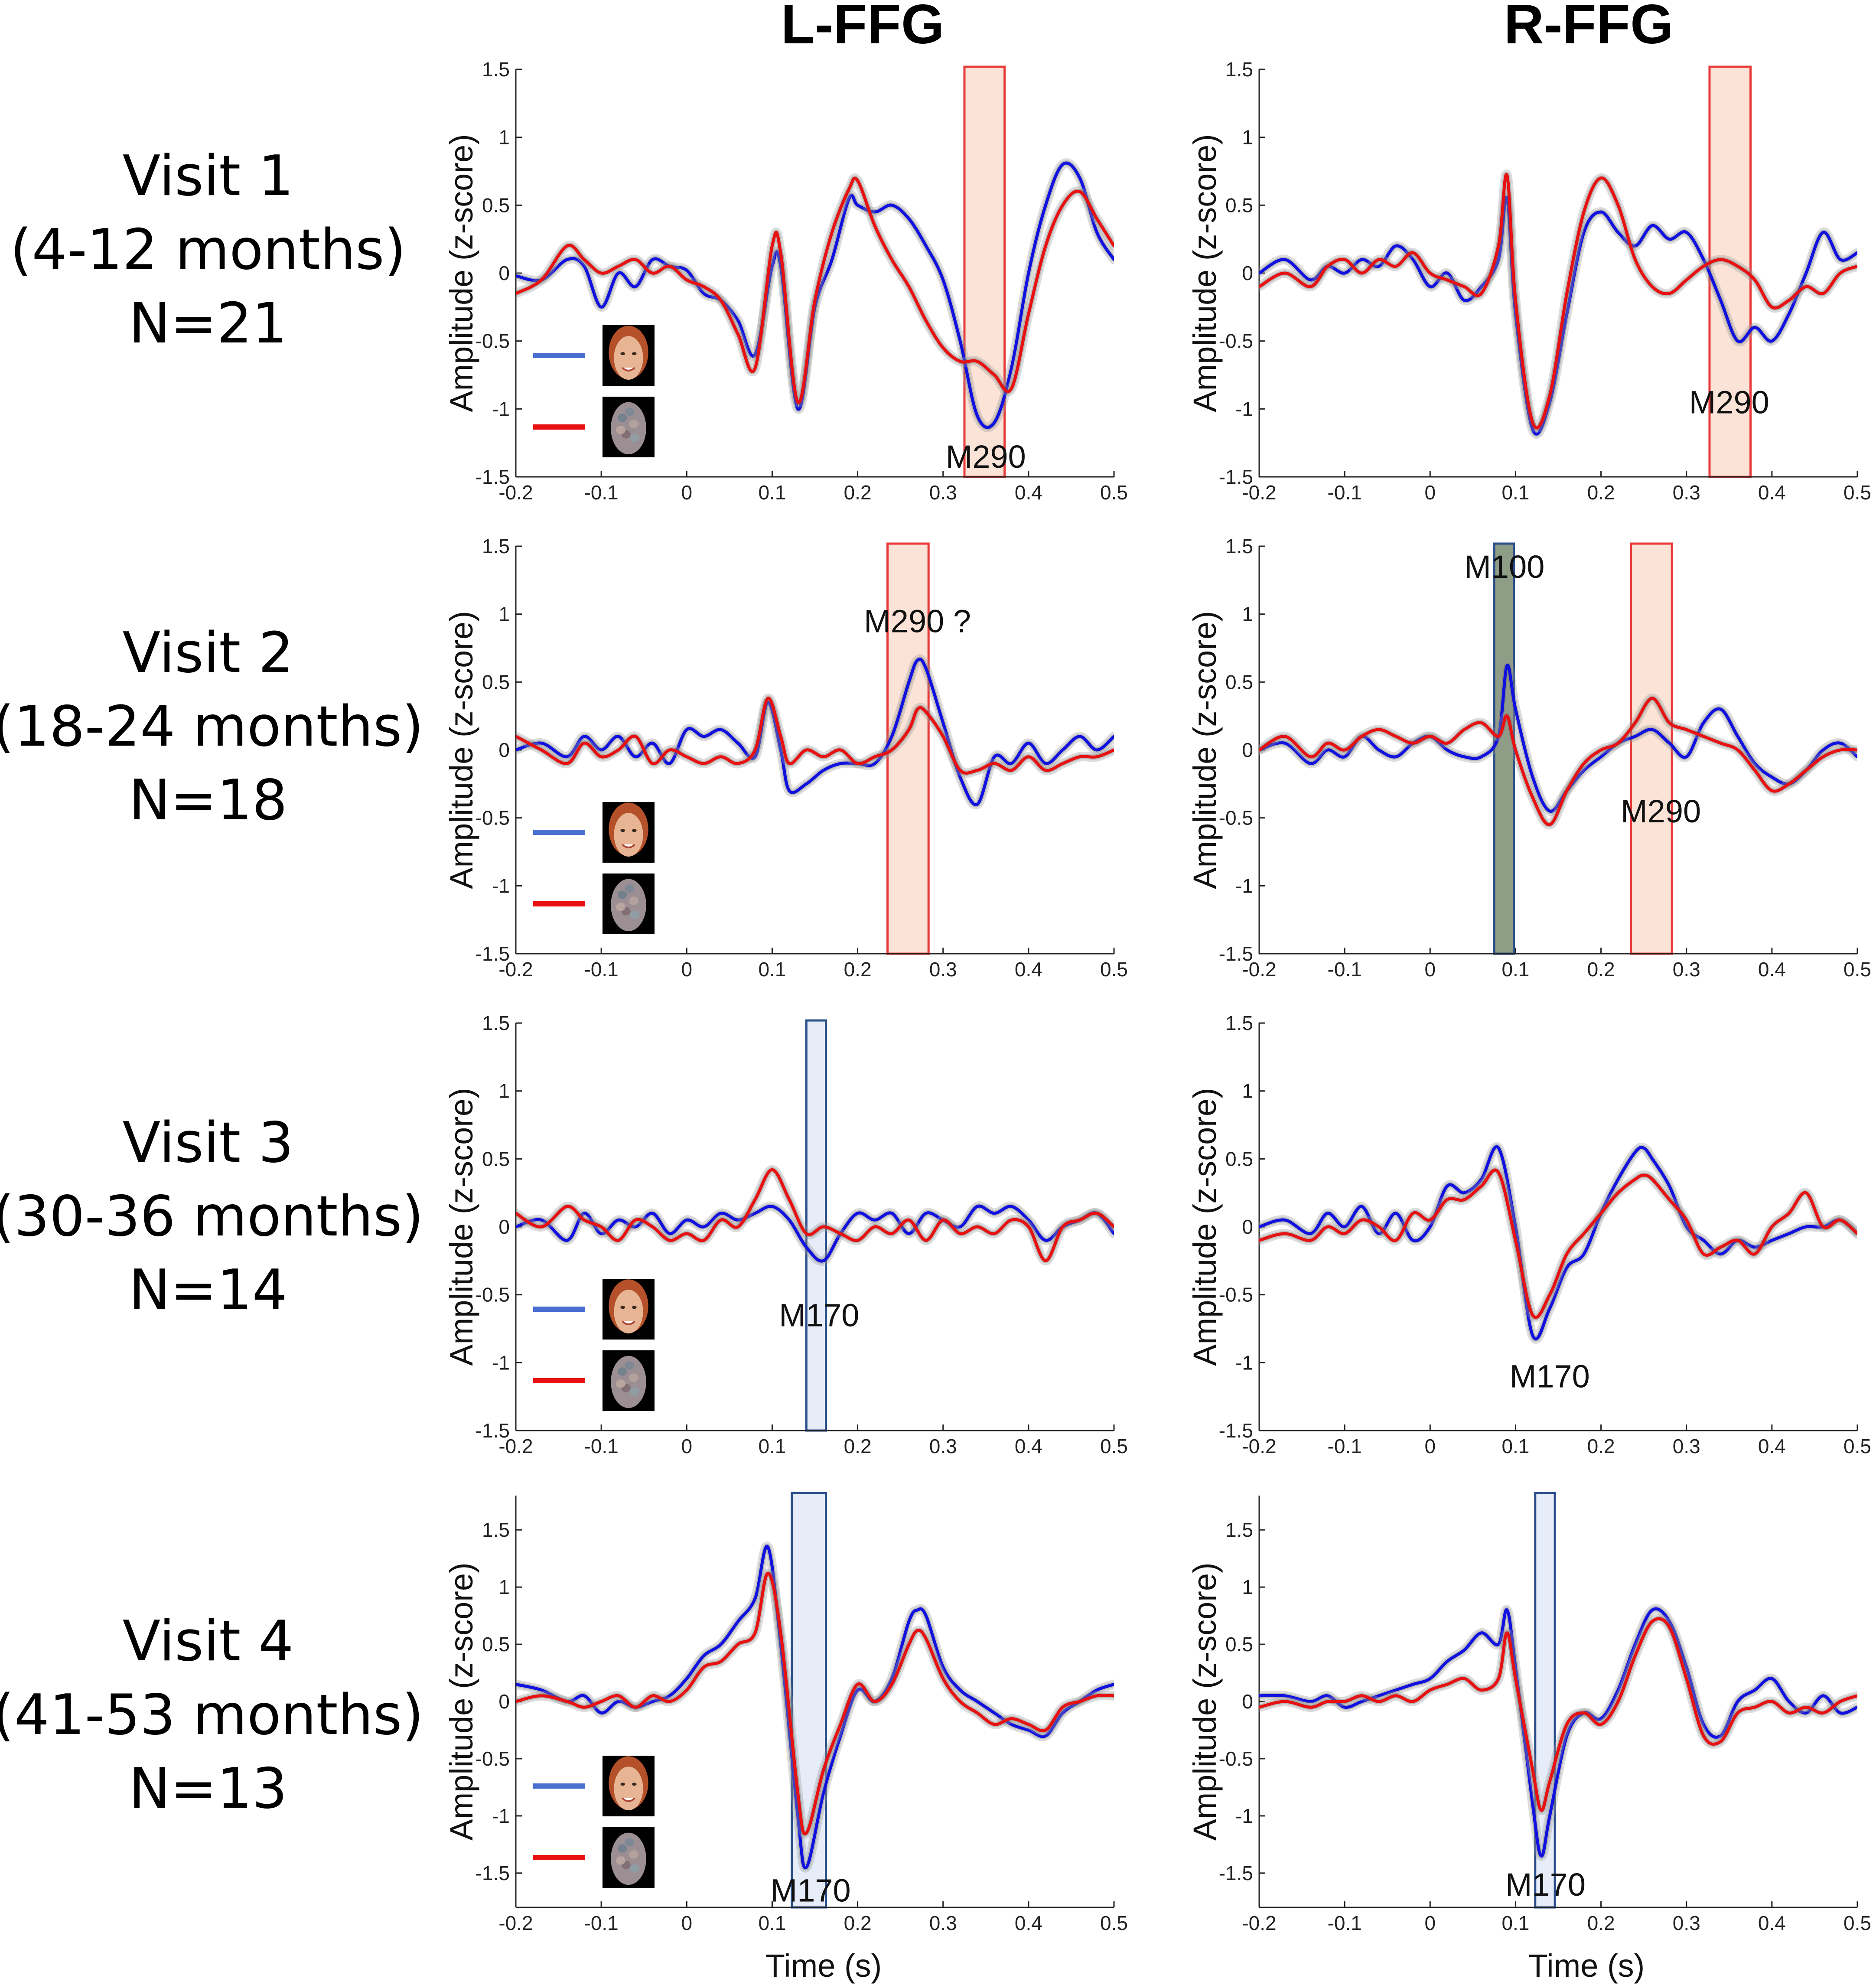  What do you see at coordinates (208, 323) in the screenshot?
I see `visit-n: N=21` at bounding box center [208, 323].